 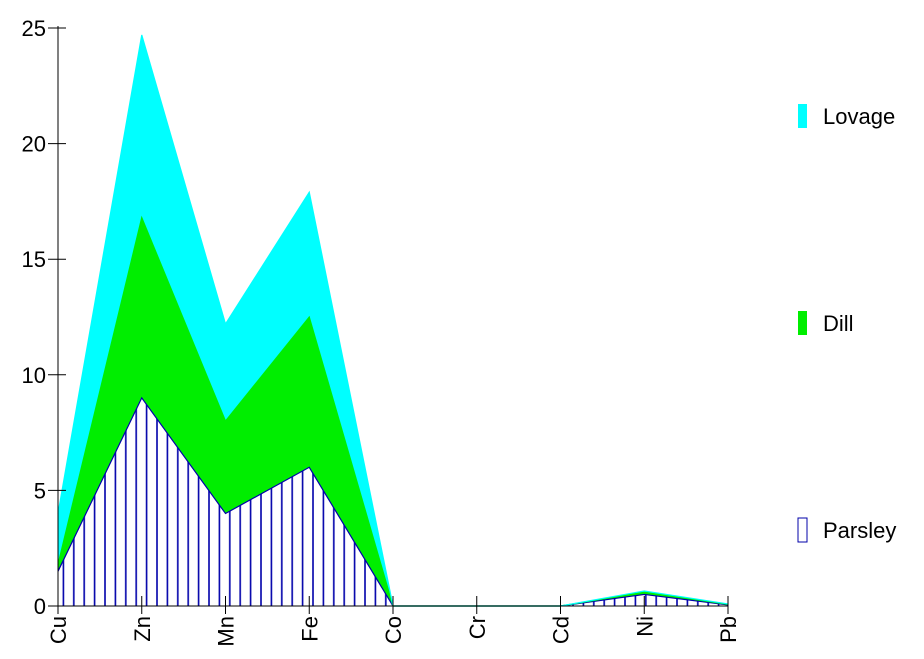 I want to click on legend-swatch-parsley, so click(x=802, y=530).